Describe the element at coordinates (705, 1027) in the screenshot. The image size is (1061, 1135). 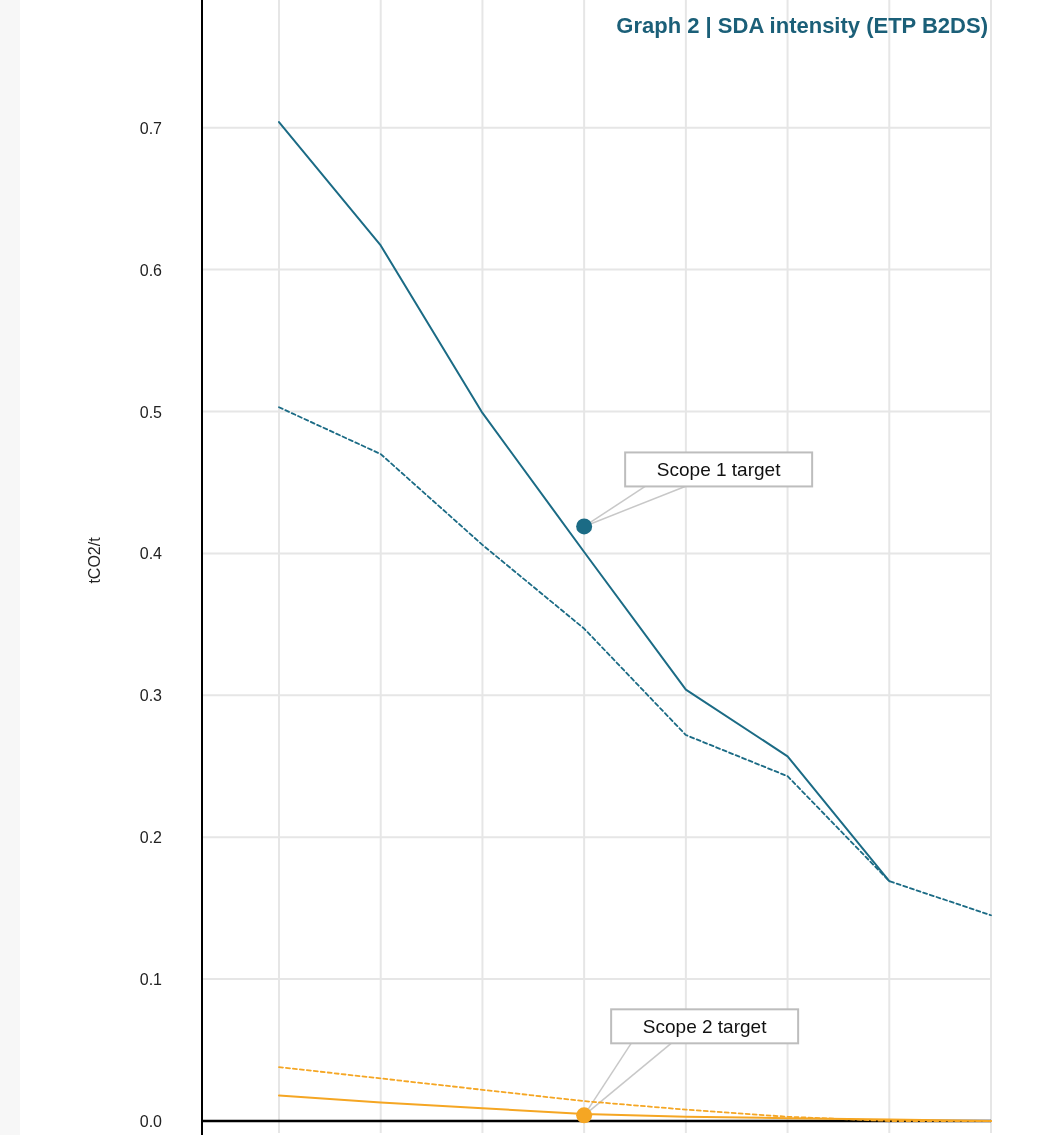
I see `annotation: Scope 2 target` at that location.